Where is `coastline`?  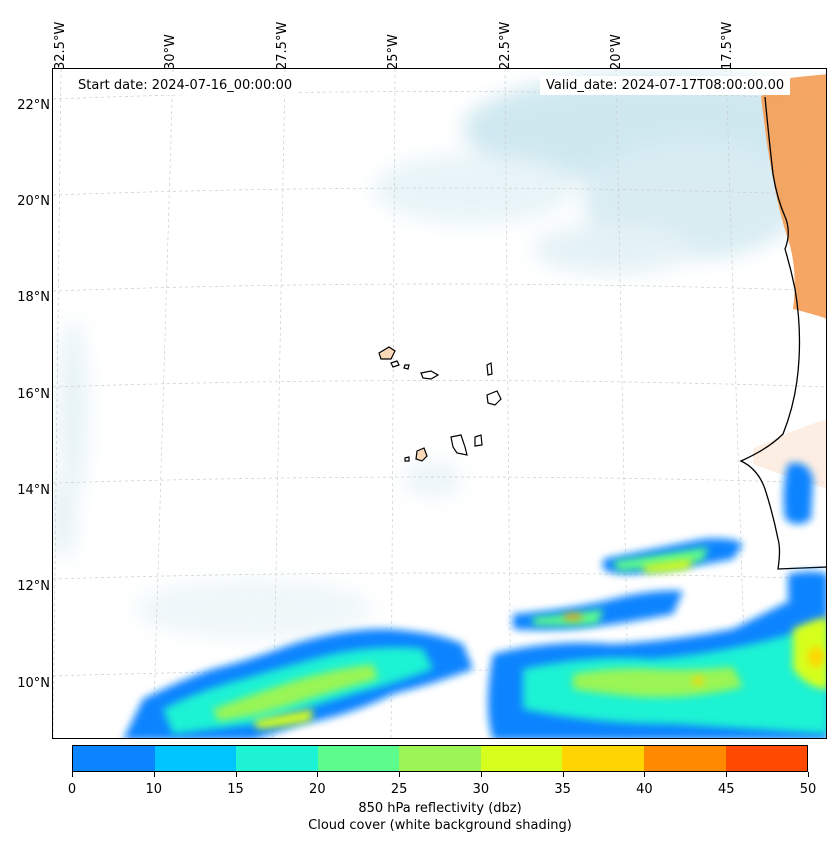 coastline is located at coordinates (782, 333).